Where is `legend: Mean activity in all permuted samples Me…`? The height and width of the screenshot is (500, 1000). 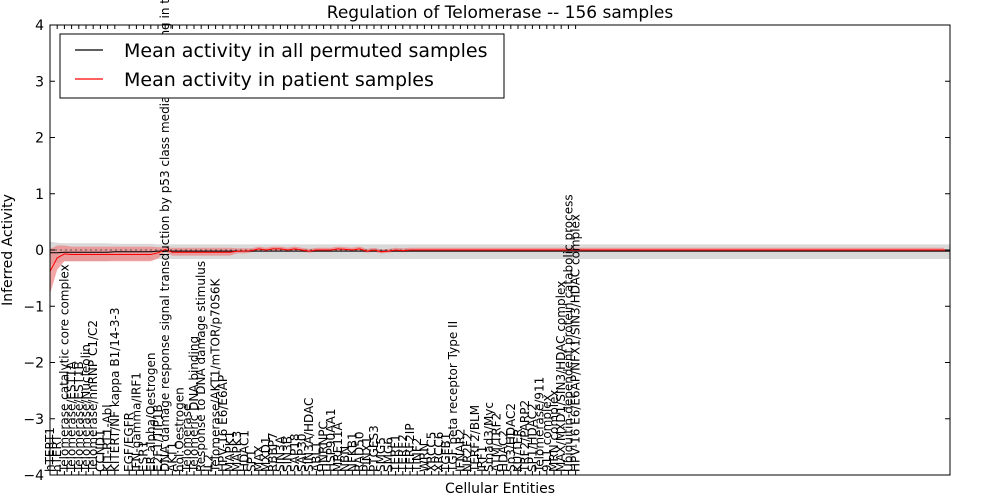
legend: Mean activity in all permuted samples Me… is located at coordinates (282, 66).